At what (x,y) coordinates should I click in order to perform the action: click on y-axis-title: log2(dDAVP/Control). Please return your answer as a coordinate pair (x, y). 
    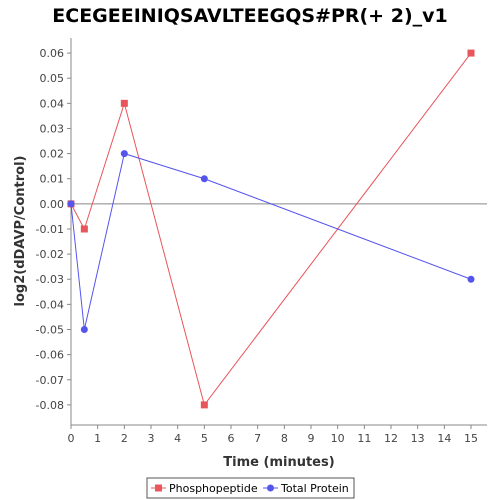
    Looking at the image, I should click on (20, 231).